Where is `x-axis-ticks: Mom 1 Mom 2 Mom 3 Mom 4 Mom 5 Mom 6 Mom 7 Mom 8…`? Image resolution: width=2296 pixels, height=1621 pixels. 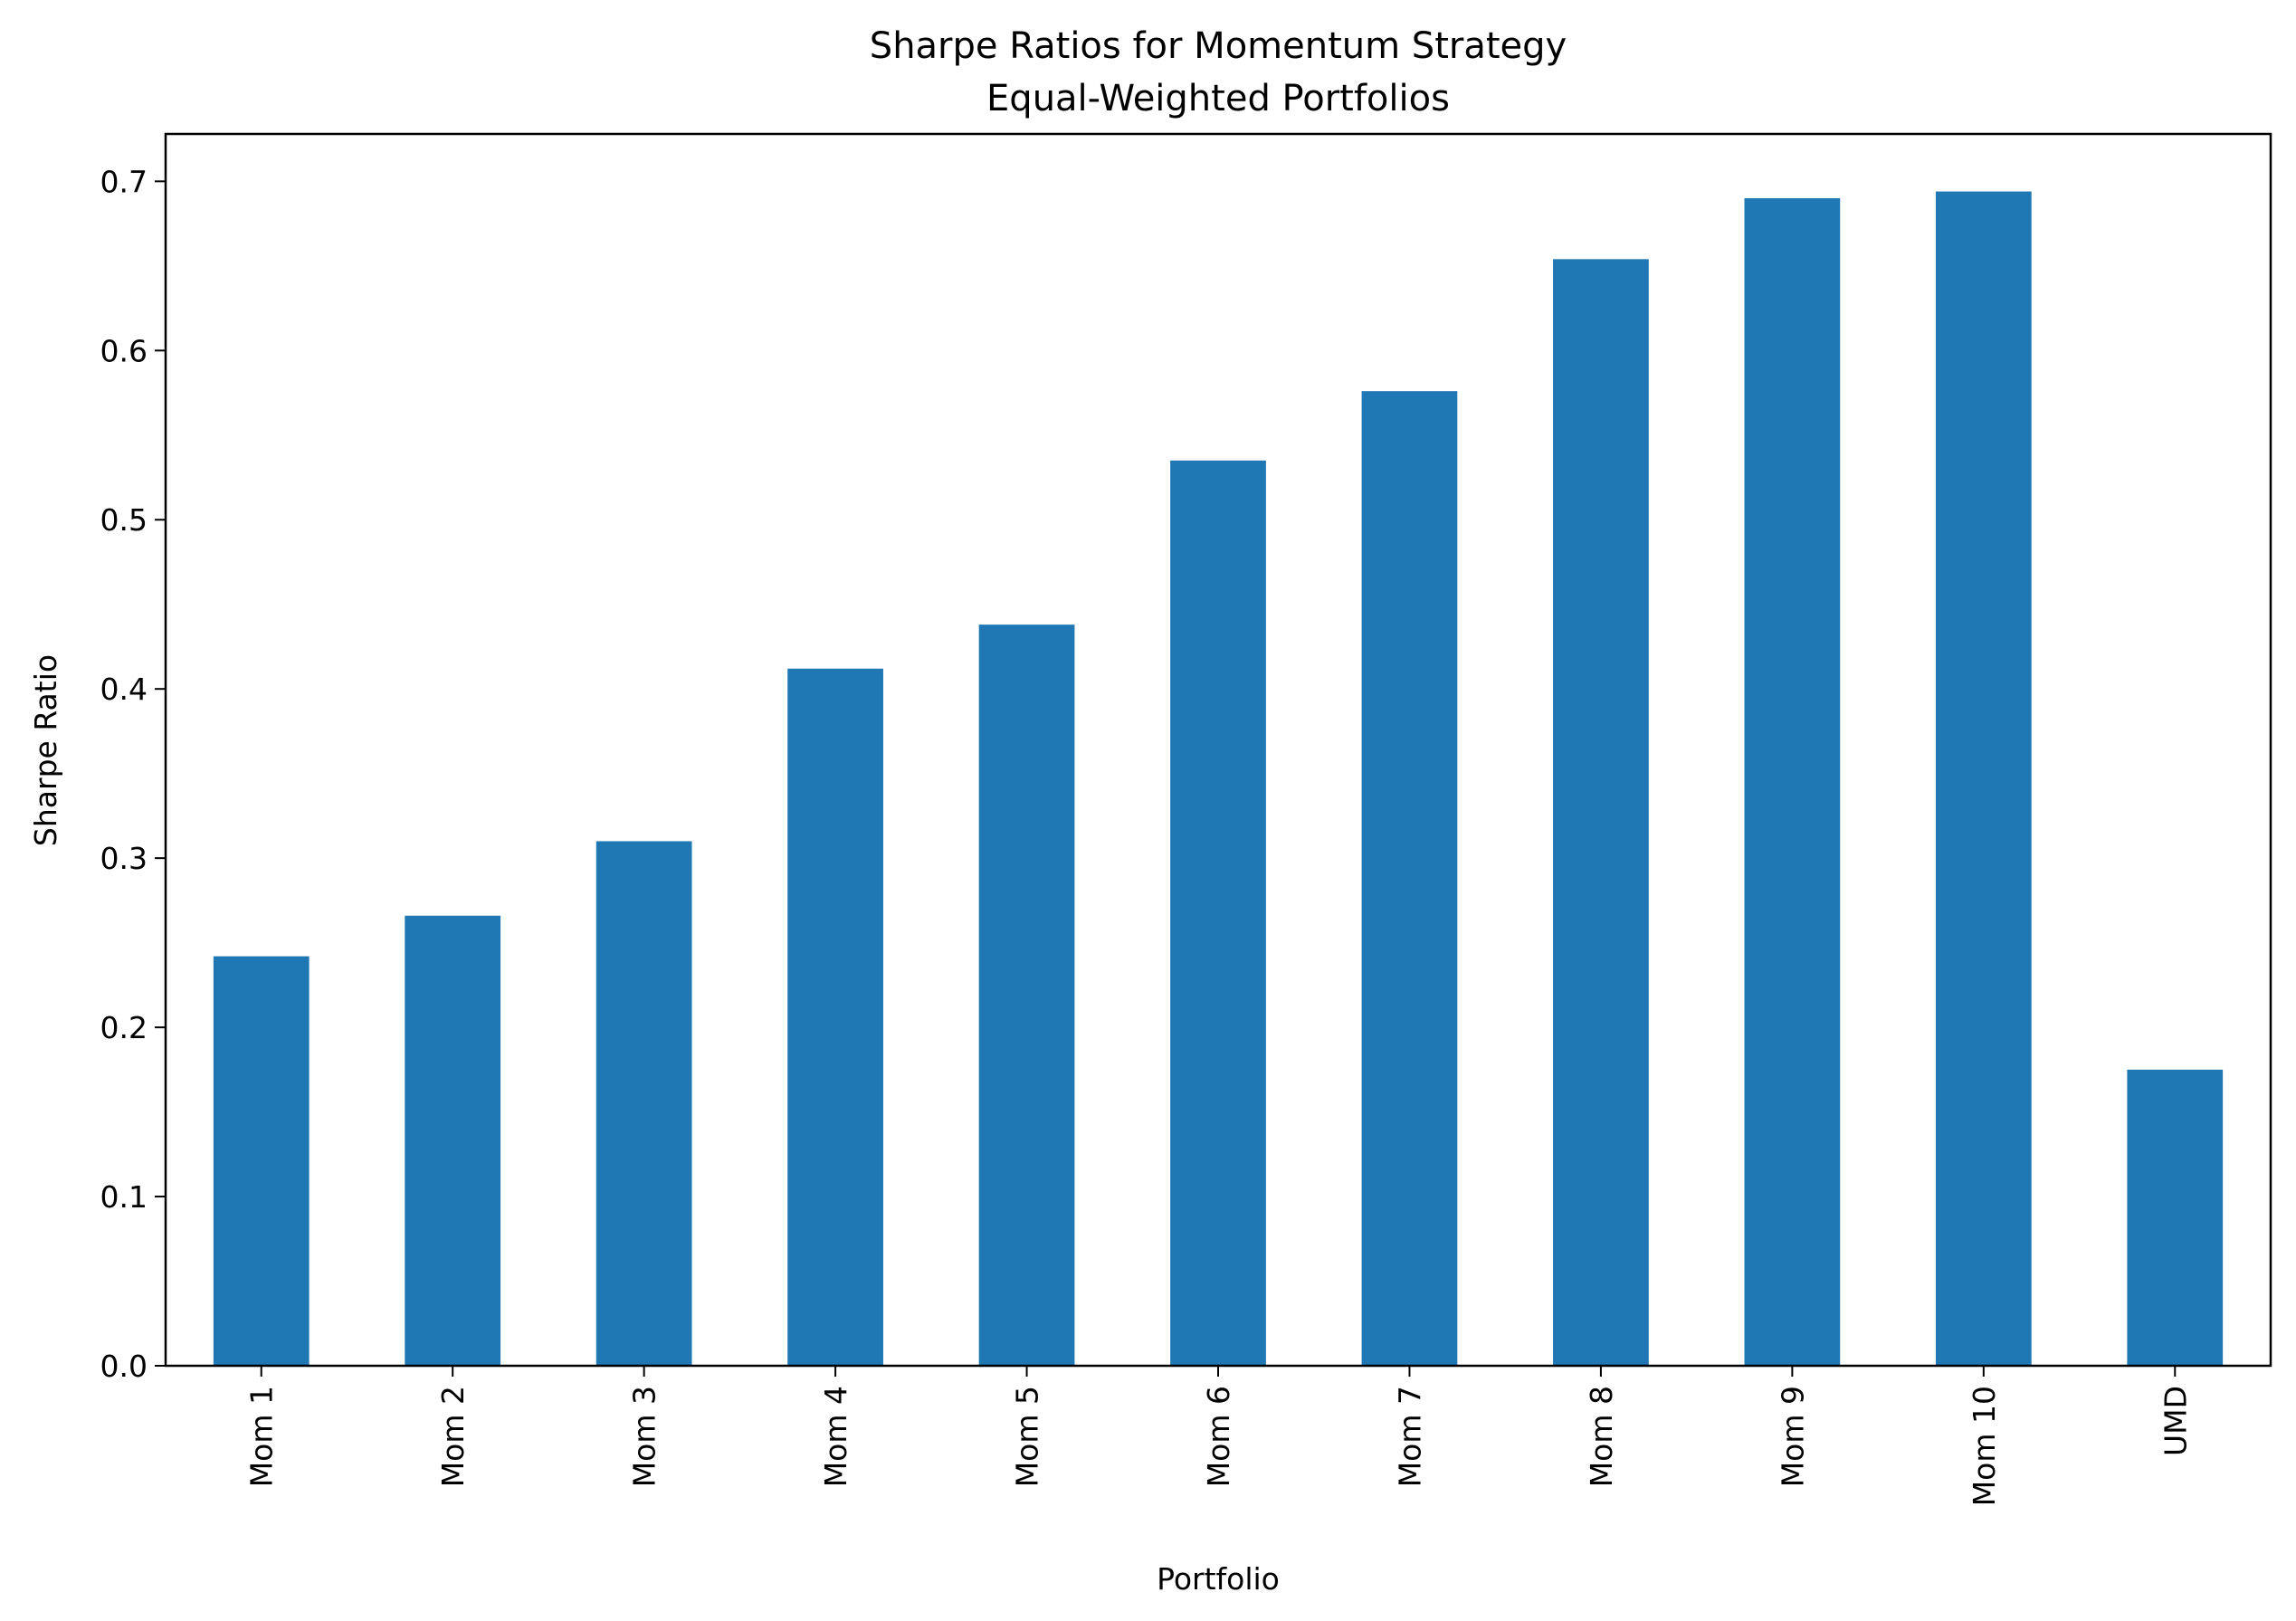
x-axis-ticks: Mom 1 Mom 2 Mom 3 Mom 4 Mom 5 Mom 6 Mom 7 Mom 8… is located at coordinates (1219, 1436).